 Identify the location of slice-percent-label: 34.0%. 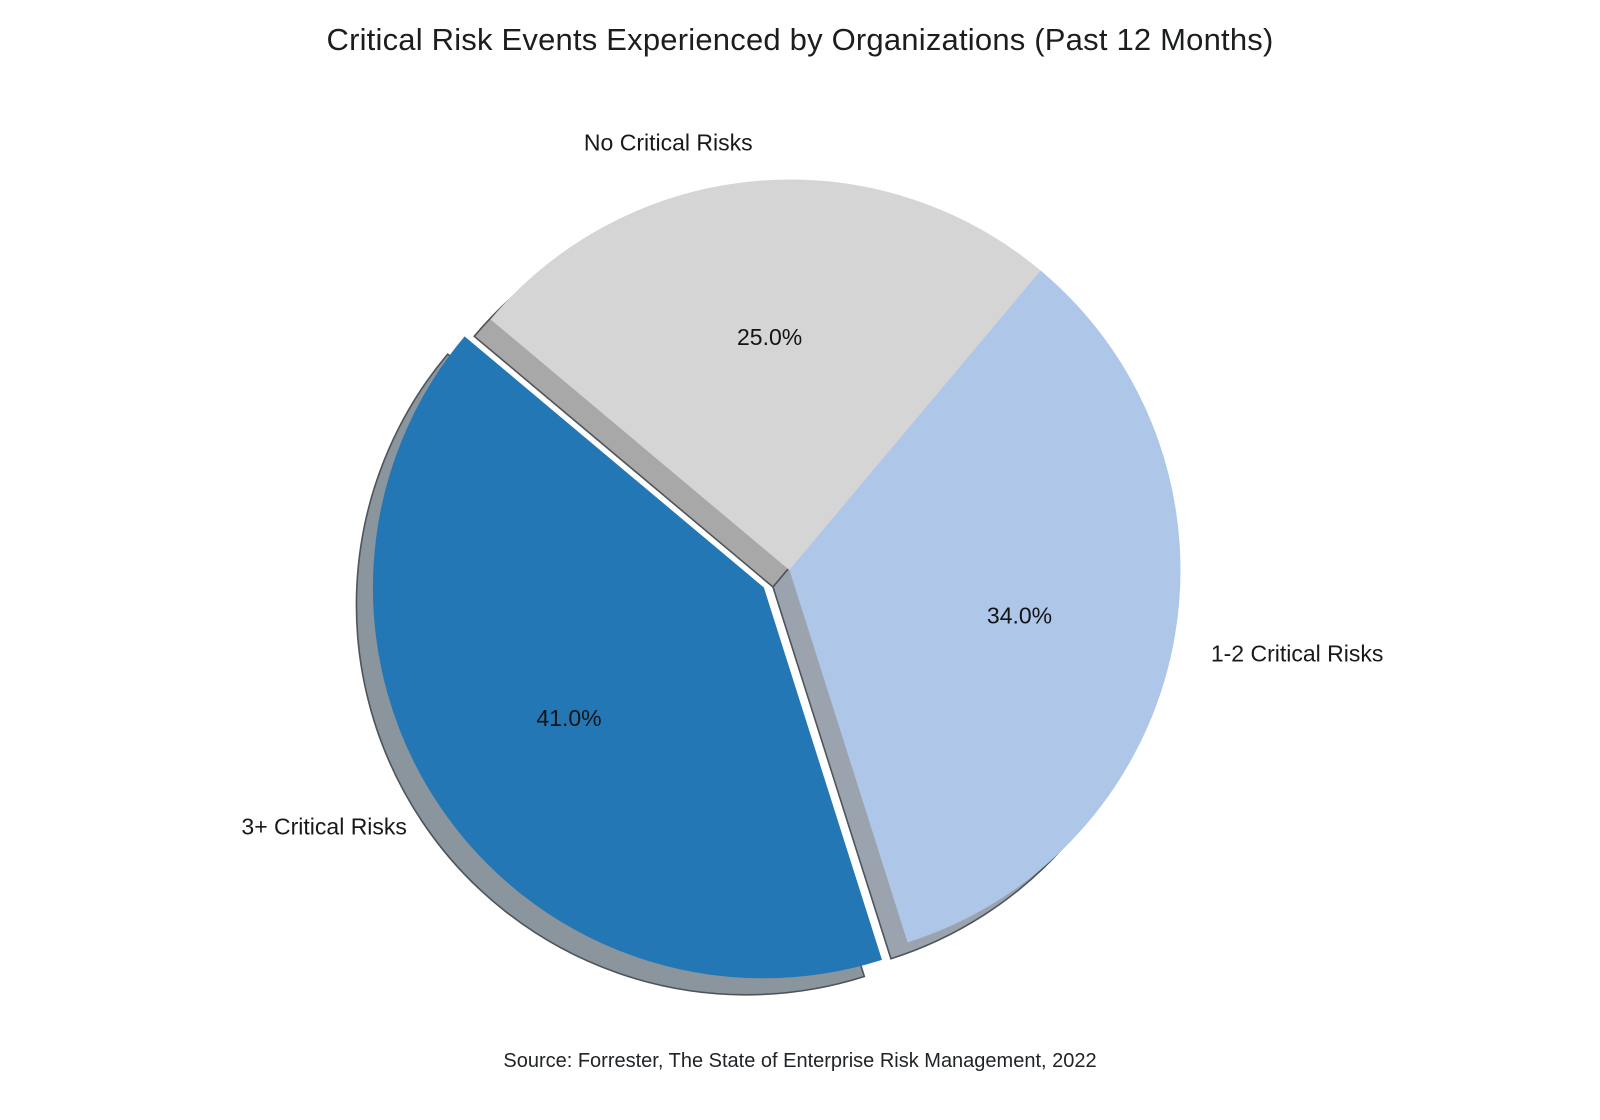
(1019, 615).